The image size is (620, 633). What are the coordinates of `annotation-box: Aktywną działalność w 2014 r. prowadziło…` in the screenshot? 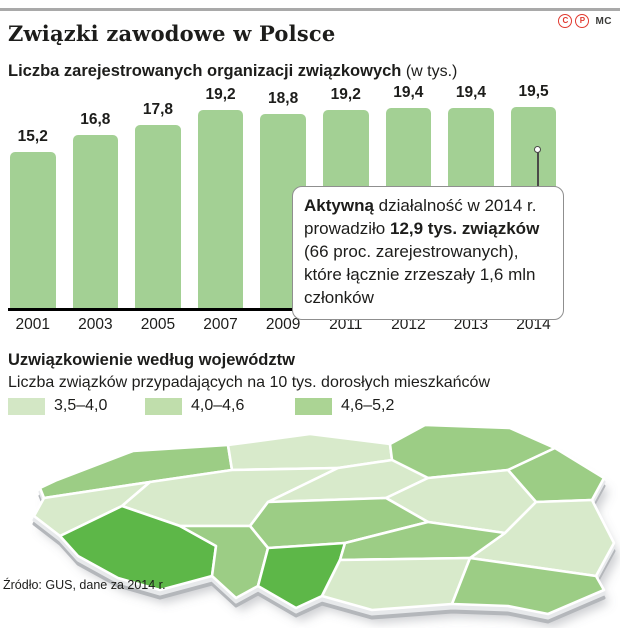 It's located at (428, 253).